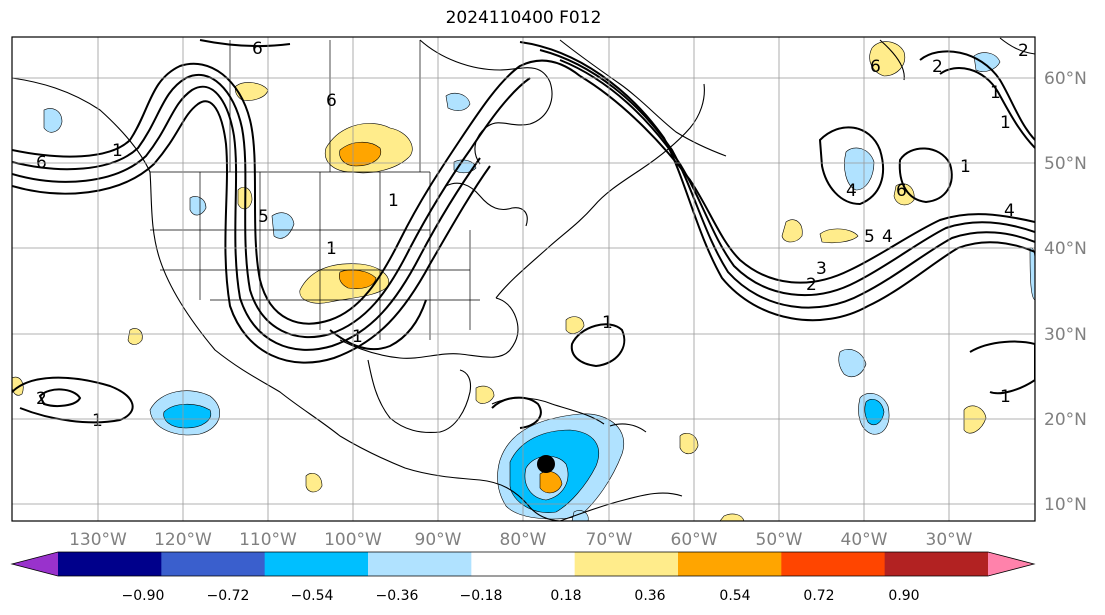 This screenshot has height=615, width=1105. I want to click on colorbar-tick-label: −0.36, so click(397, 596).